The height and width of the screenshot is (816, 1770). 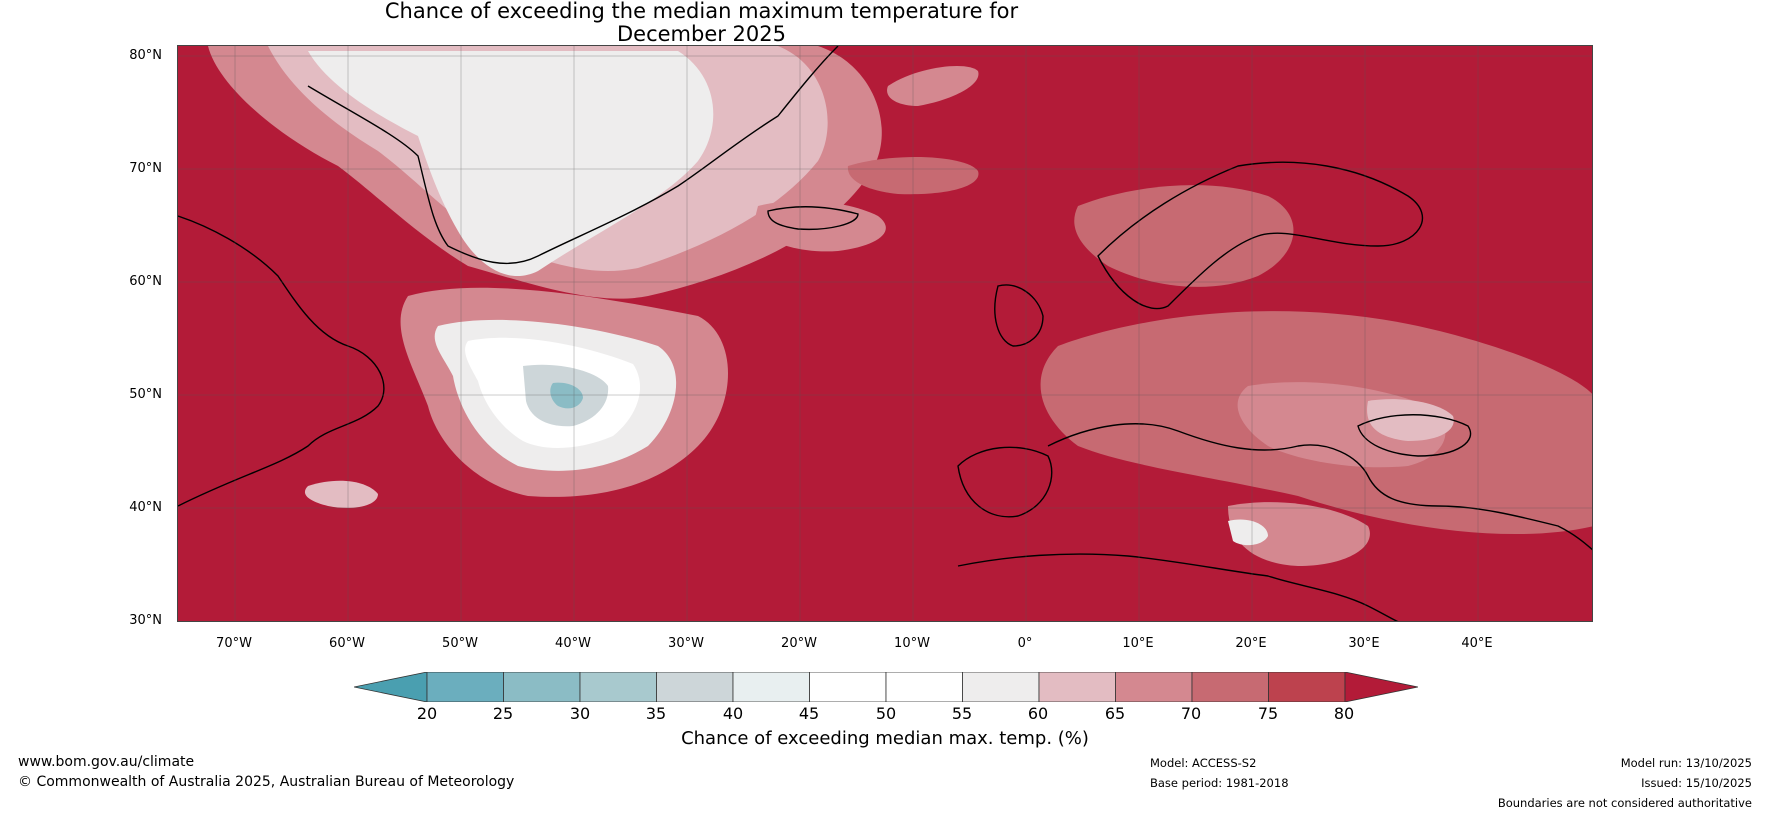 I want to click on contour-newfoundland, so click(x=341, y=494).